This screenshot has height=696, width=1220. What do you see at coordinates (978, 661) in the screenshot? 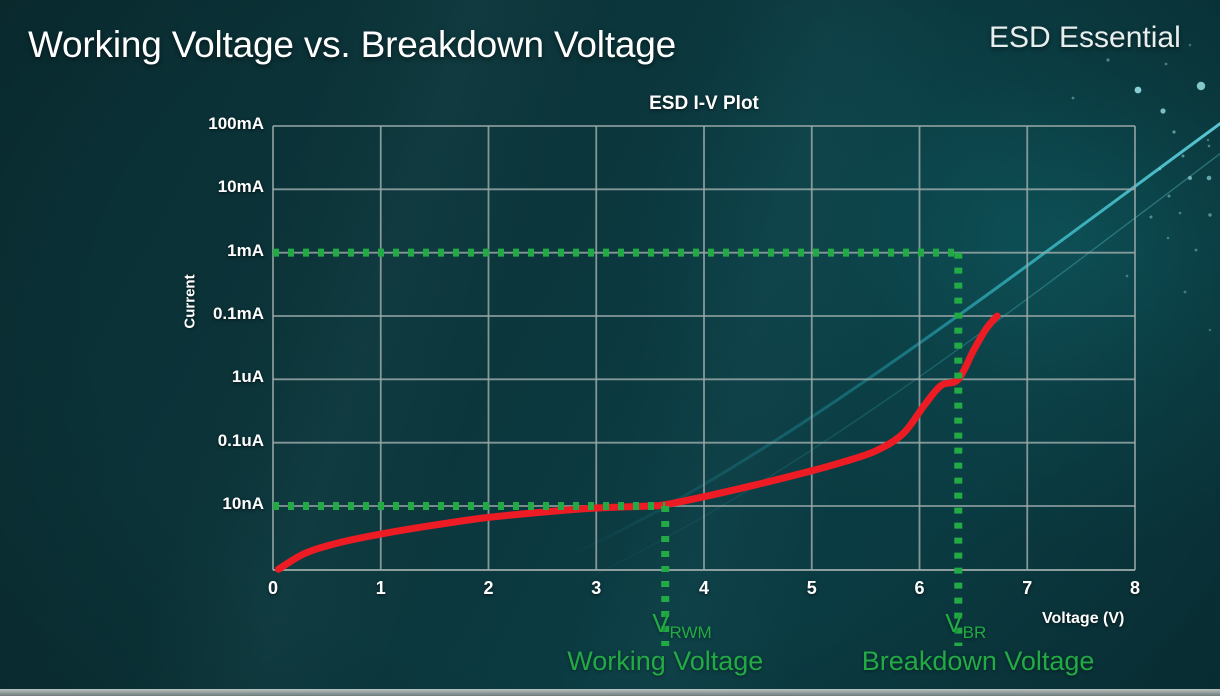
I see `breakdown-voltage-caption: Breakdown Voltage` at bounding box center [978, 661].